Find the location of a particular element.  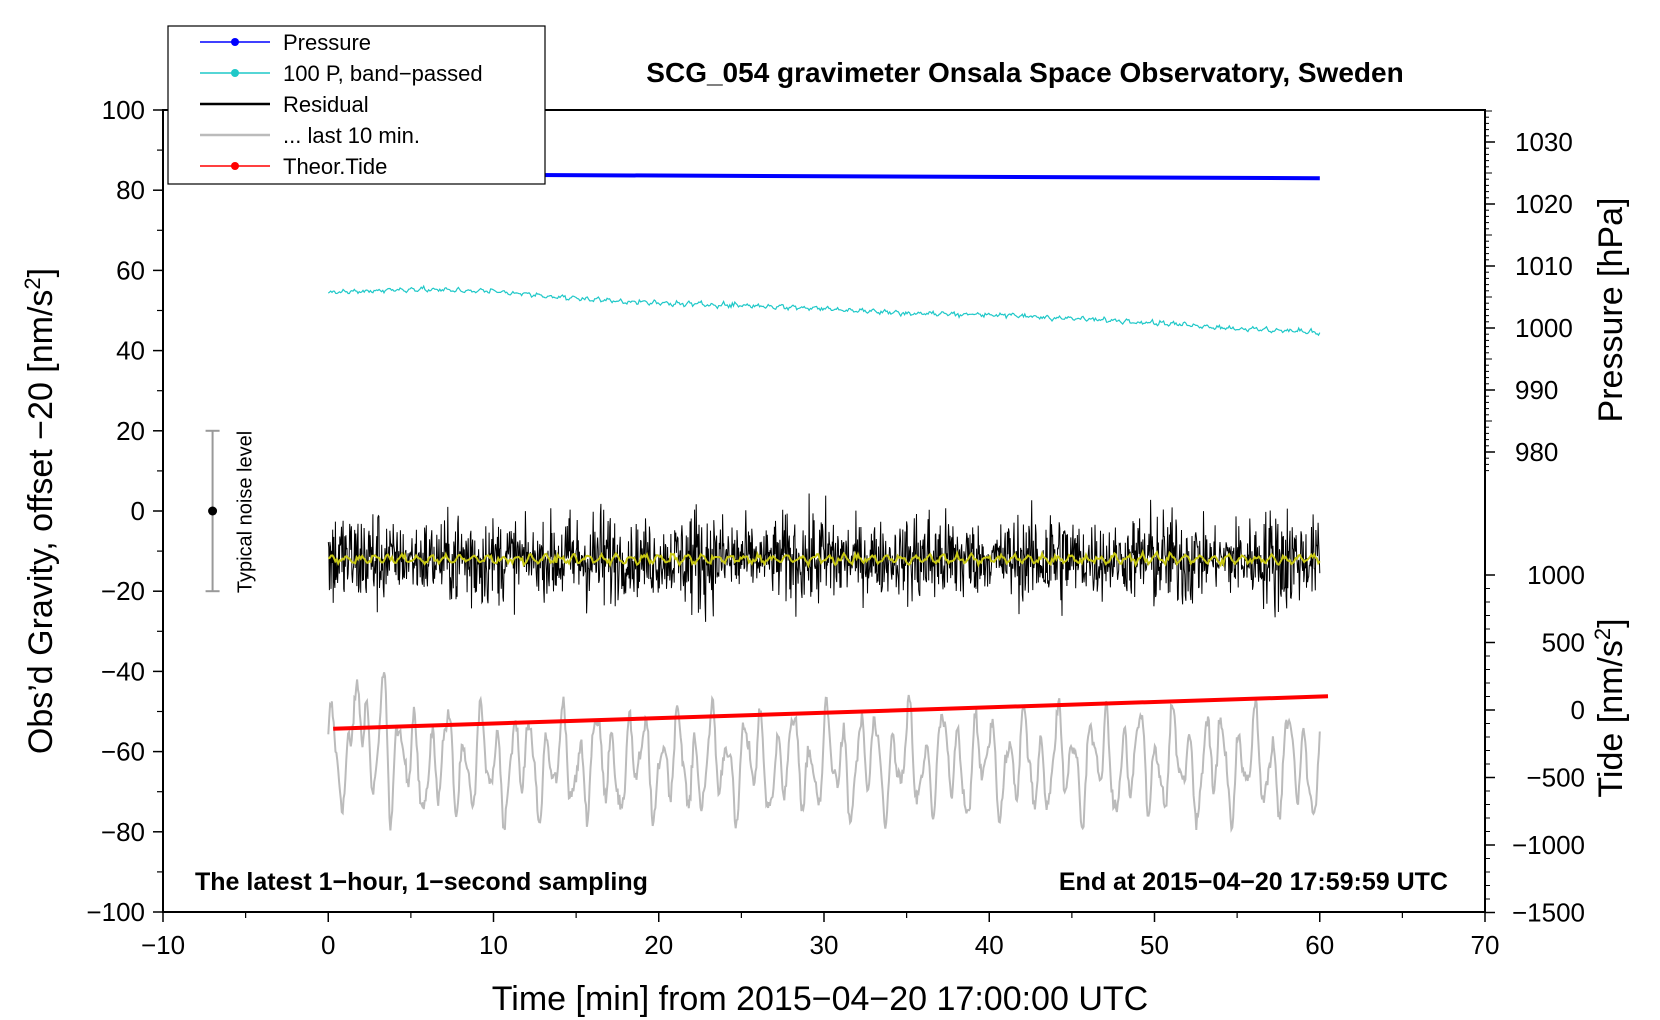

y-tick-label: −20 is located at coordinates (123, 591).